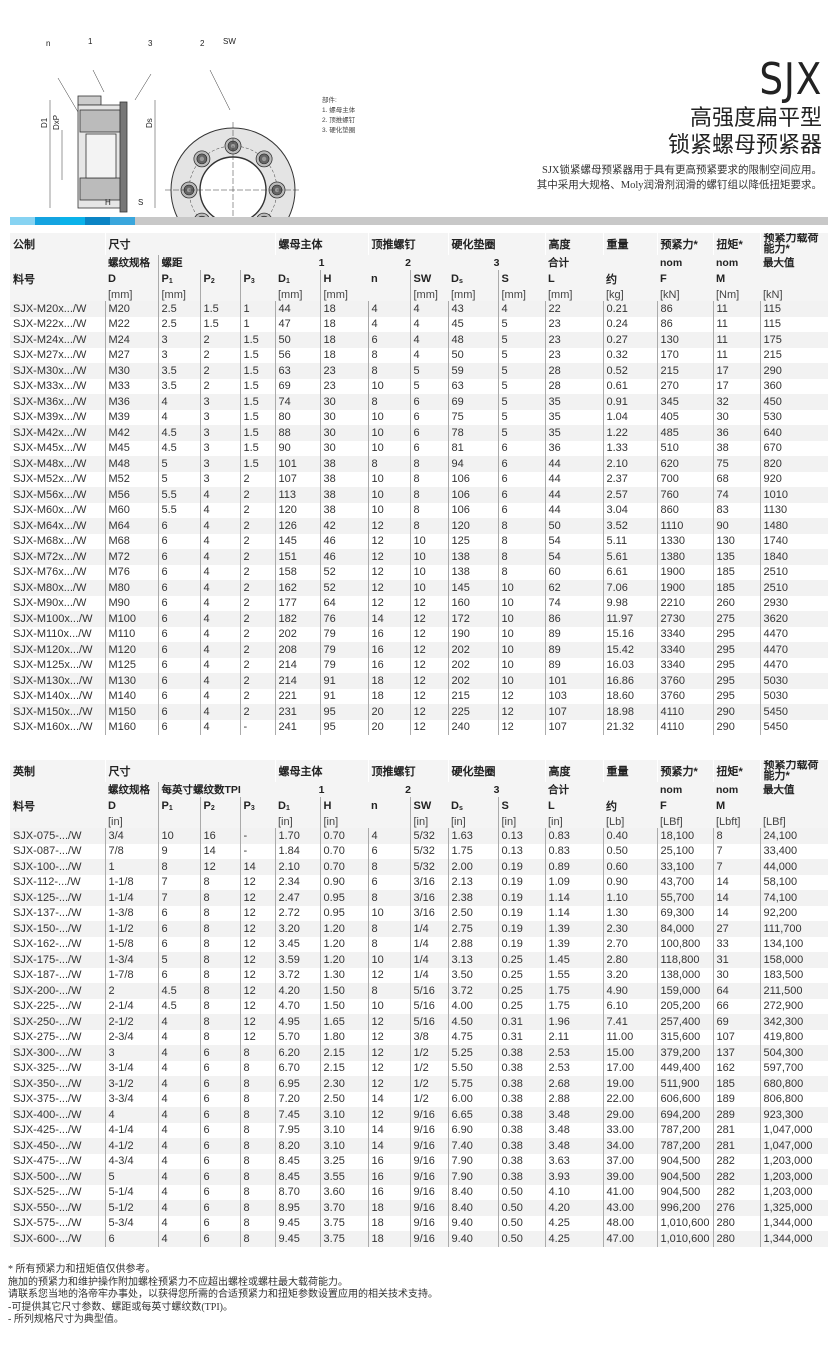  What do you see at coordinates (178, 495) in the screenshot?
I see `cell: 5.5` at bounding box center [178, 495].